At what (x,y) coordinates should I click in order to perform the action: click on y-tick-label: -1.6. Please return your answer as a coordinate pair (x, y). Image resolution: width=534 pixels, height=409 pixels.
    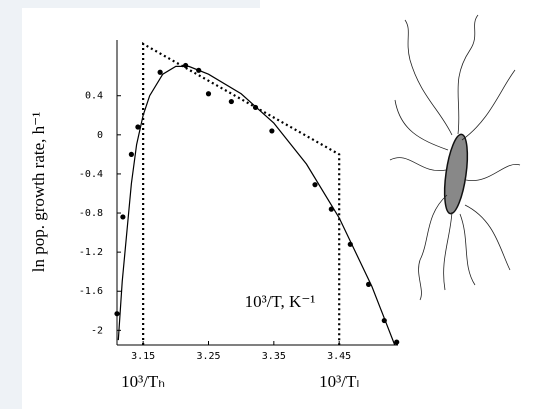
    Looking at the image, I should click on (91, 291).